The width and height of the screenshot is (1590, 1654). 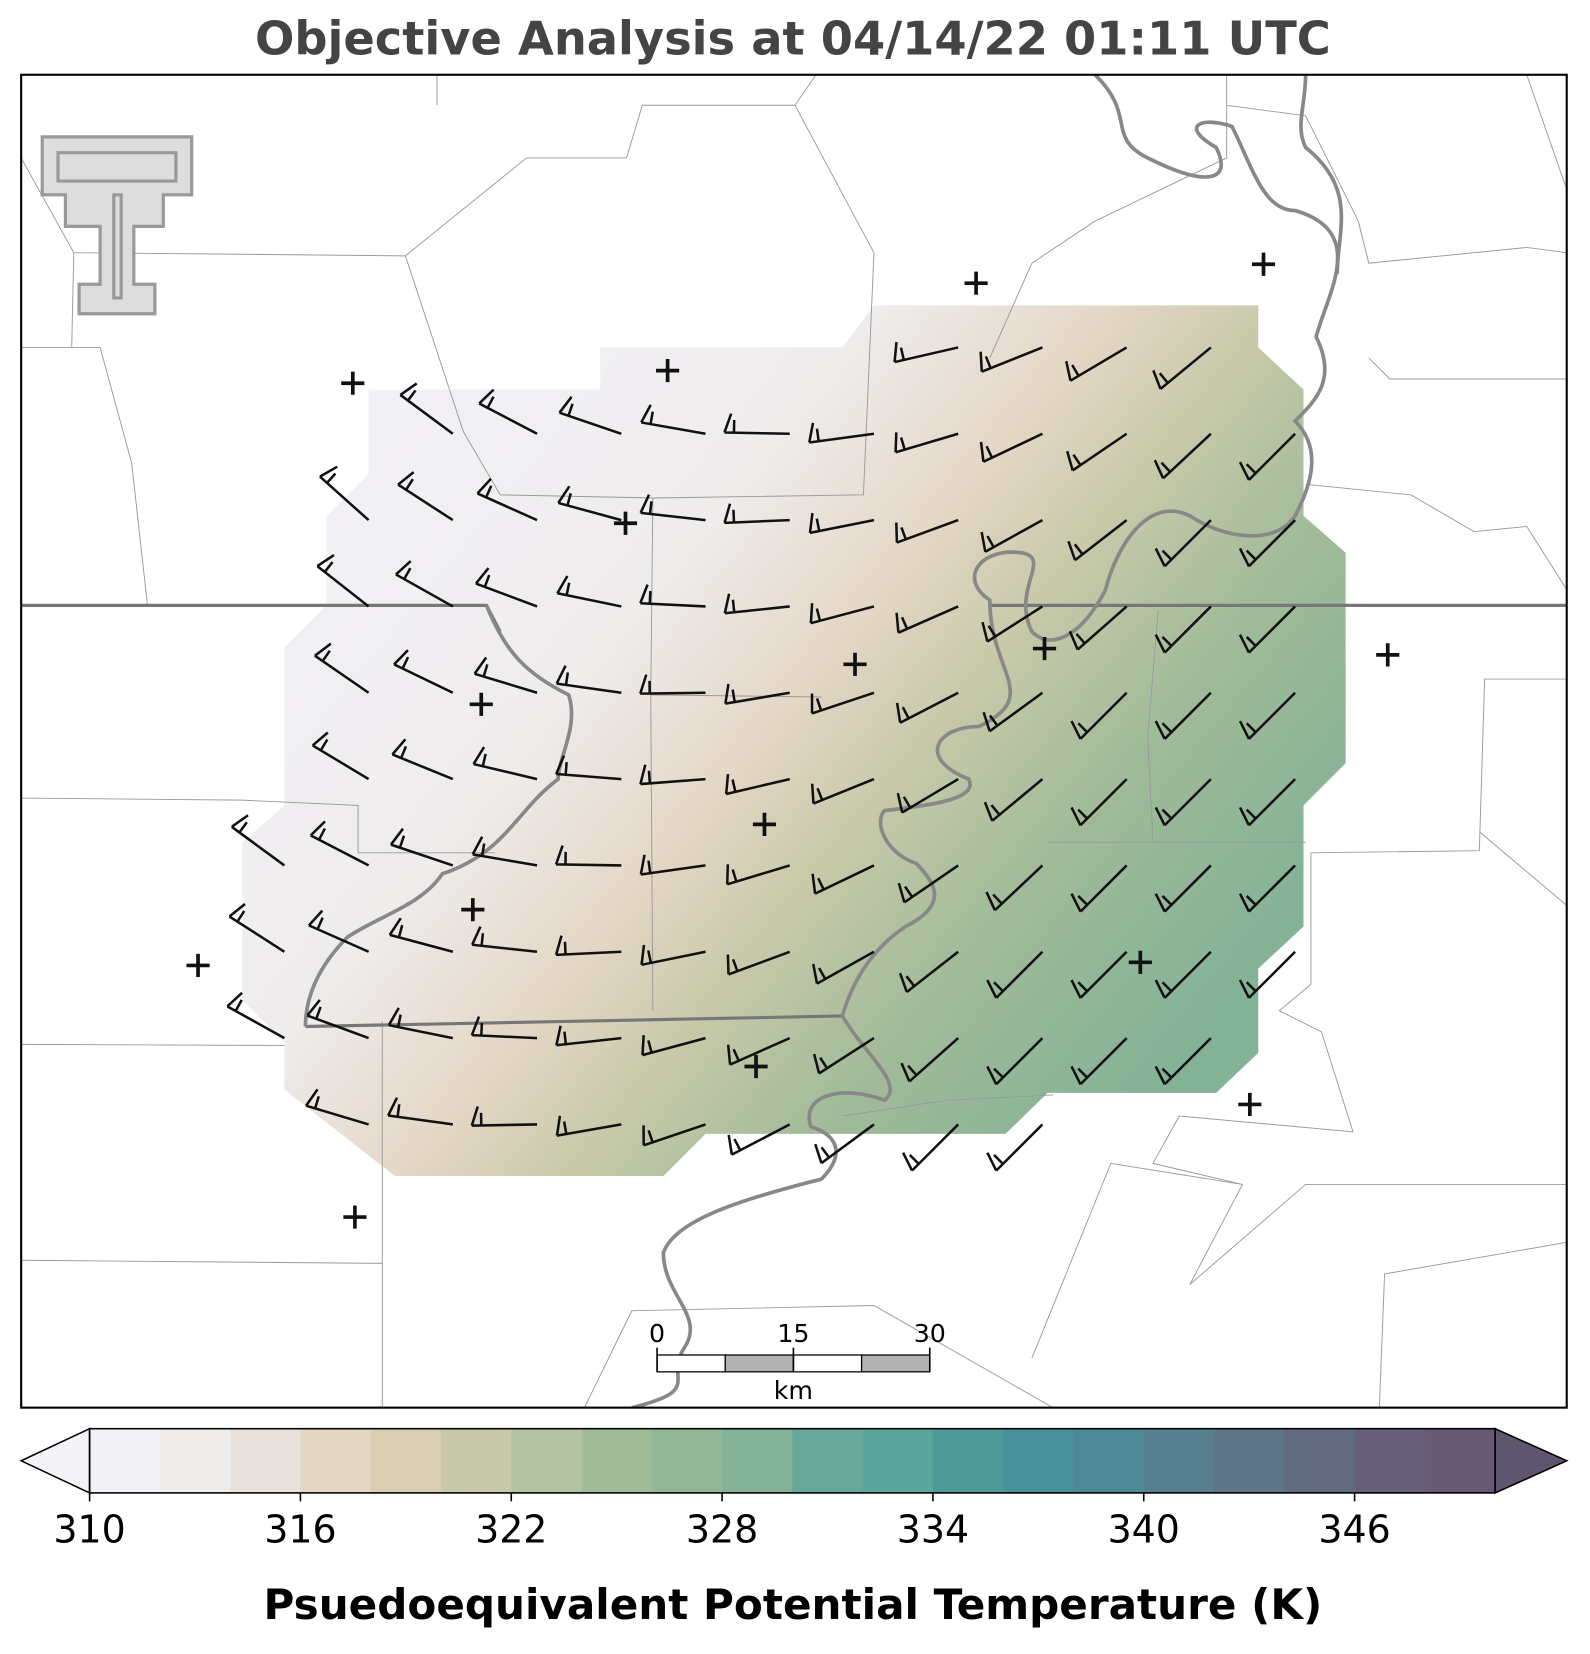 What do you see at coordinates (300, 1529) in the screenshot?
I see `colorbar-tick-label: 316` at bounding box center [300, 1529].